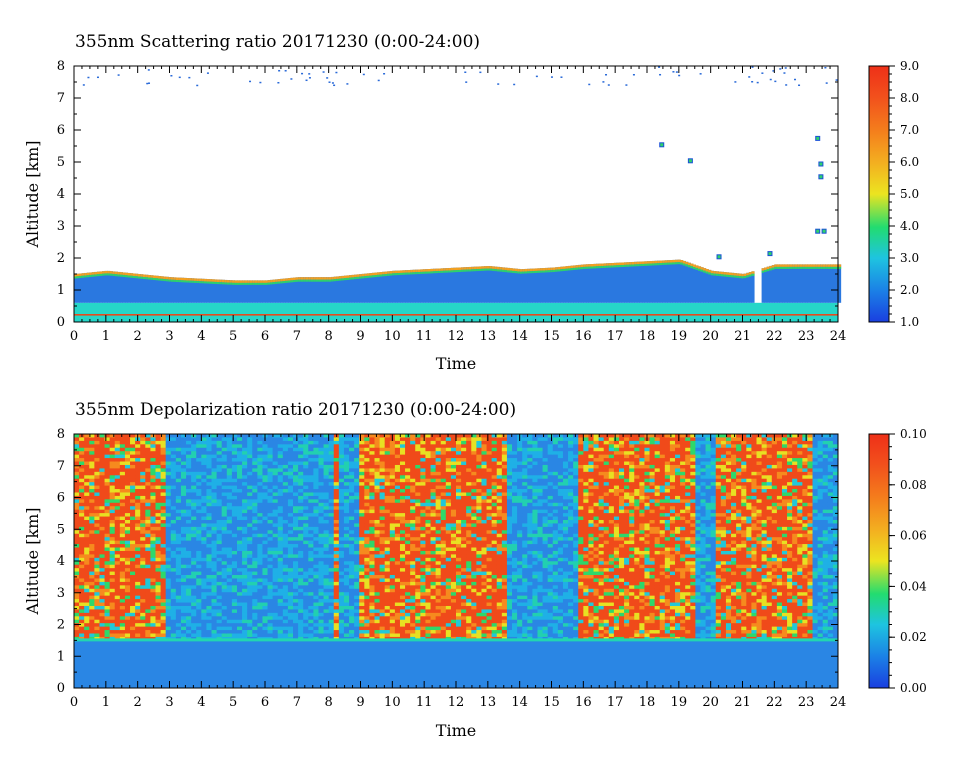 The height and width of the screenshot is (770, 960). What do you see at coordinates (774, 336) in the screenshot?
I see `x-tick-label: 22` at bounding box center [774, 336].